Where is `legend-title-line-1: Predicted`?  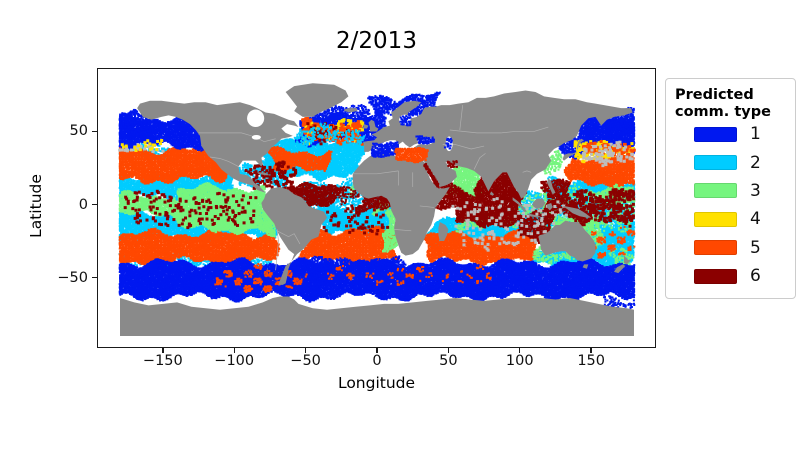 legend-title-line-1: Predicted is located at coordinates (714, 95).